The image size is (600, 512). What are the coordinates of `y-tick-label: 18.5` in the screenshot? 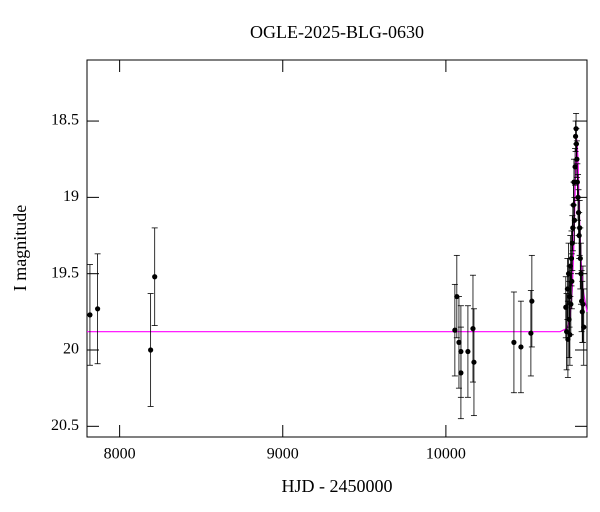 It's located at (65, 120).